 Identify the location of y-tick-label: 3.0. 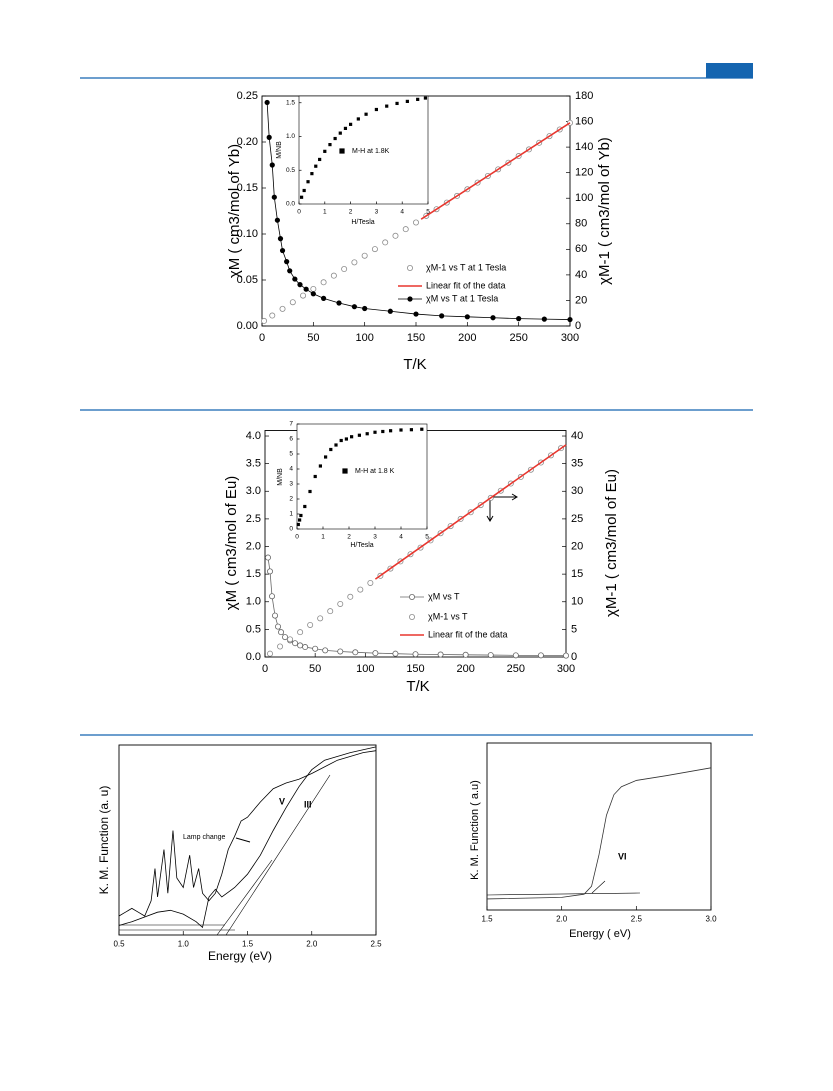
(253, 491).